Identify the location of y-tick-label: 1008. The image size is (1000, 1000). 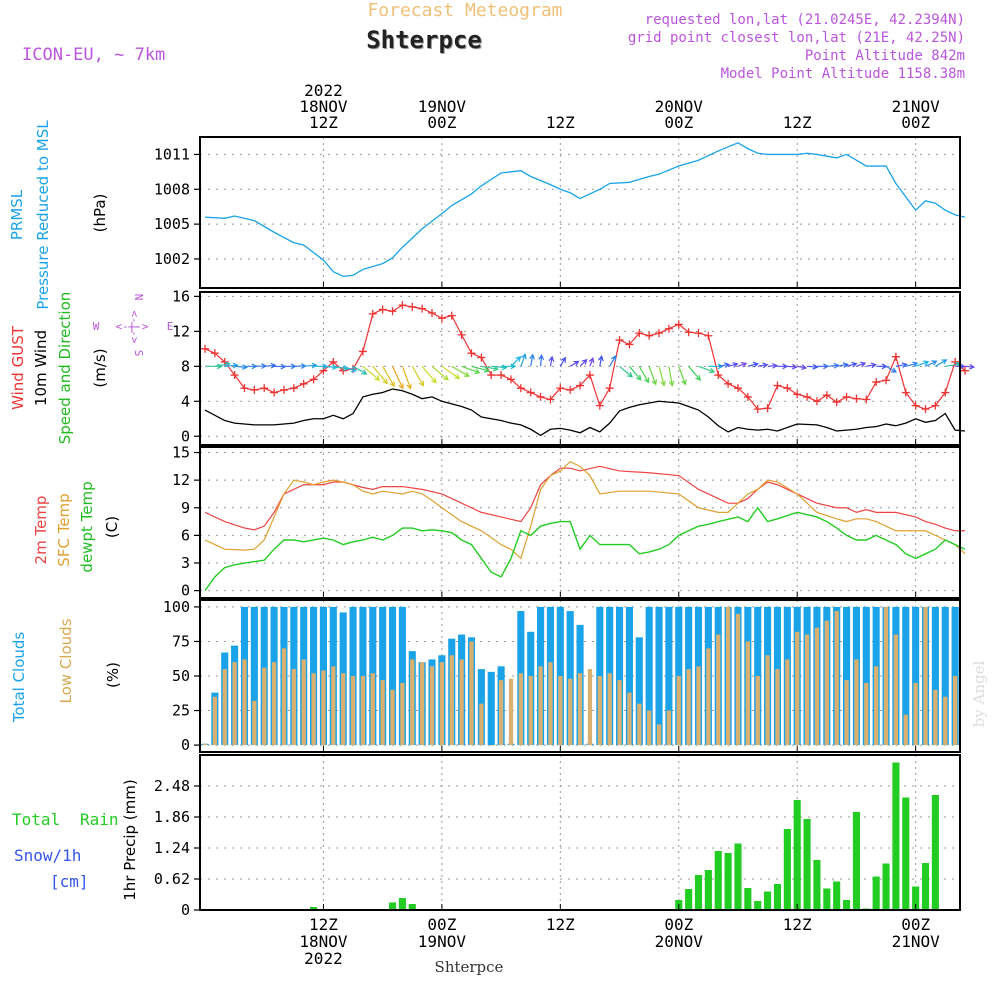
(172, 189).